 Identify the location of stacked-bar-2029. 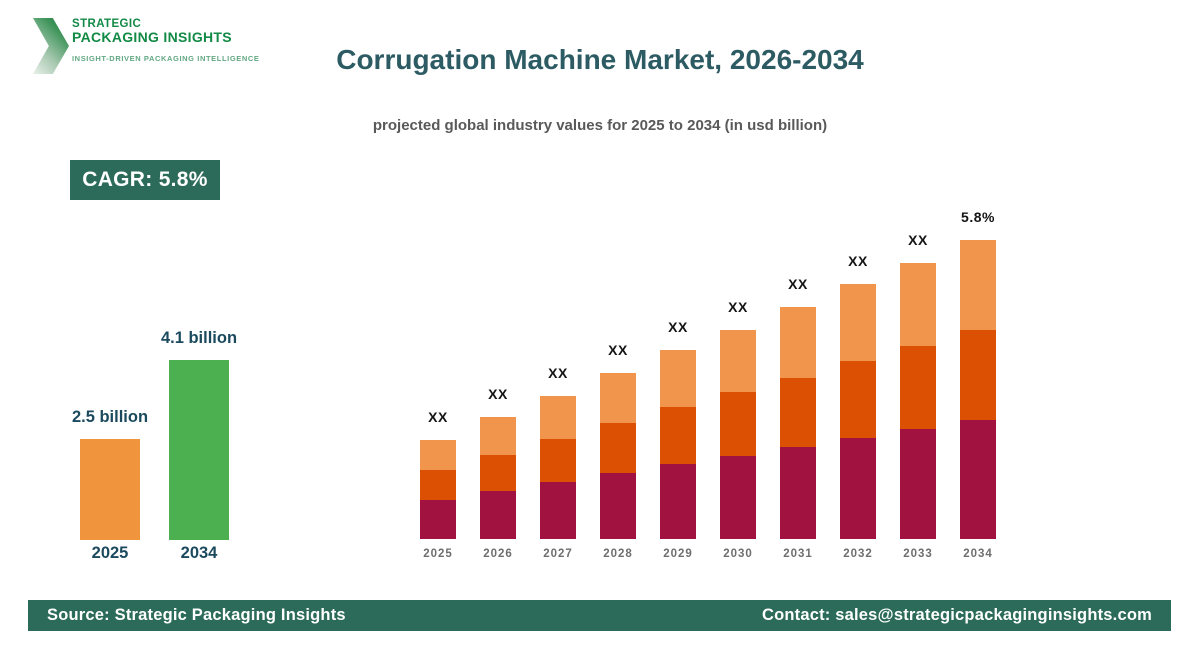
(678, 444).